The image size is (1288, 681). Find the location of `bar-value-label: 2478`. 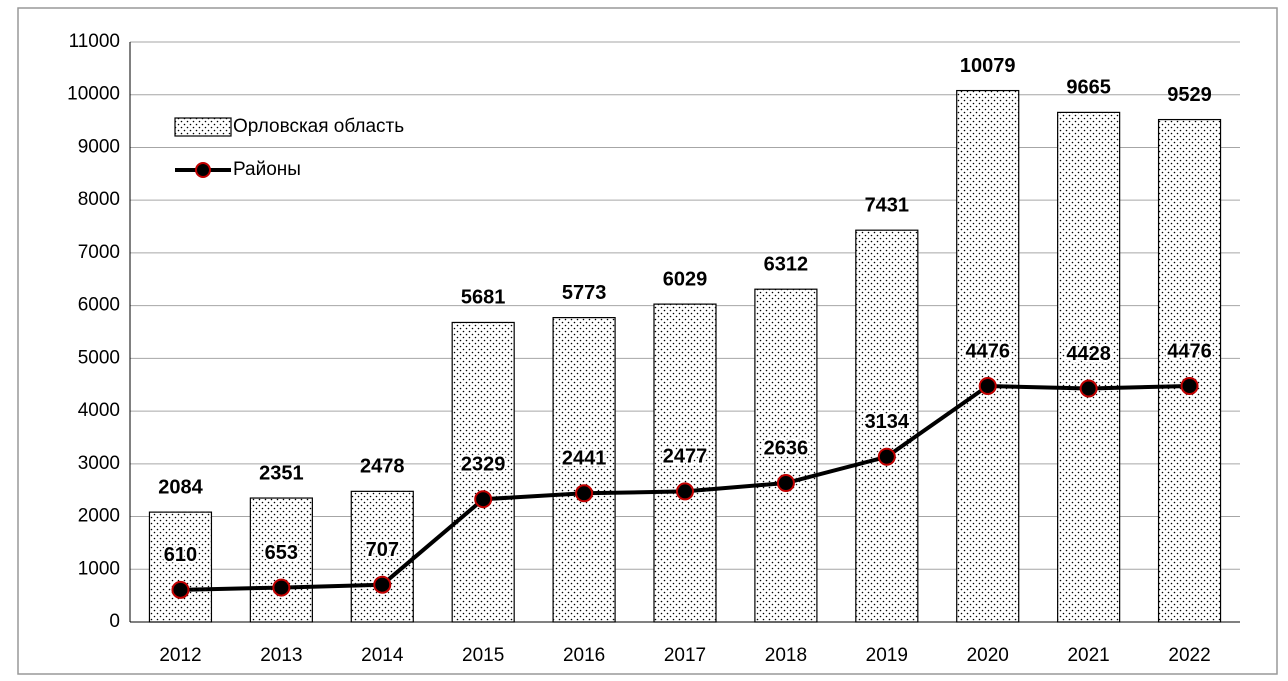

bar-value-label: 2478 is located at coordinates (382, 467).